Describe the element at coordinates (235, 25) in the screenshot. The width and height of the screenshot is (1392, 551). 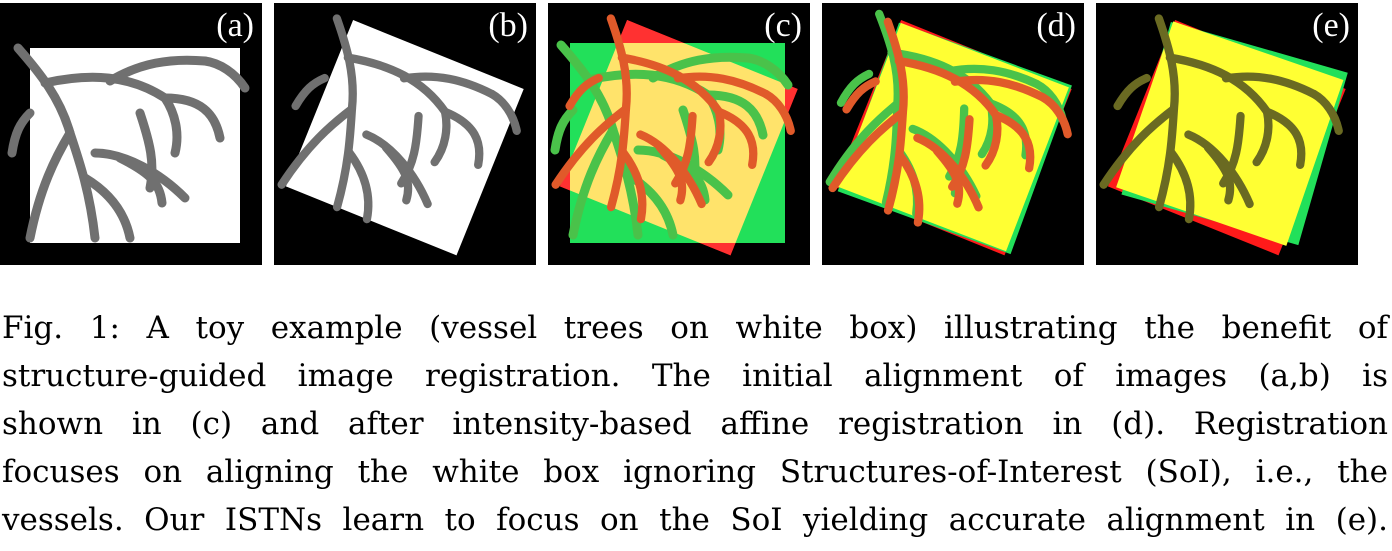
I see `panel-a-label: (a)` at that location.